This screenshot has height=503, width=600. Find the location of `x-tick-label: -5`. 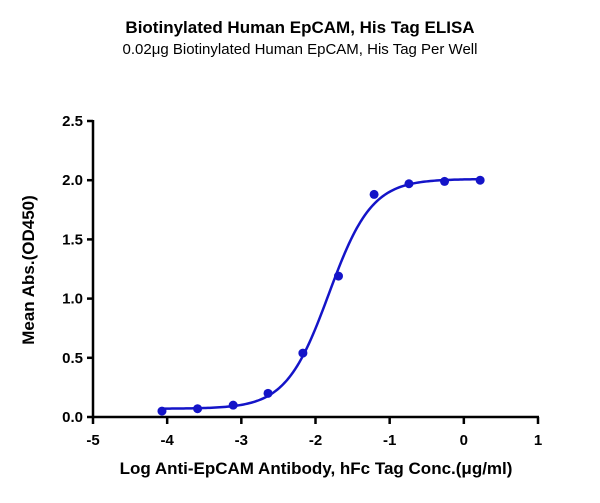

x-tick-label: -5 is located at coordinates (92, 440).